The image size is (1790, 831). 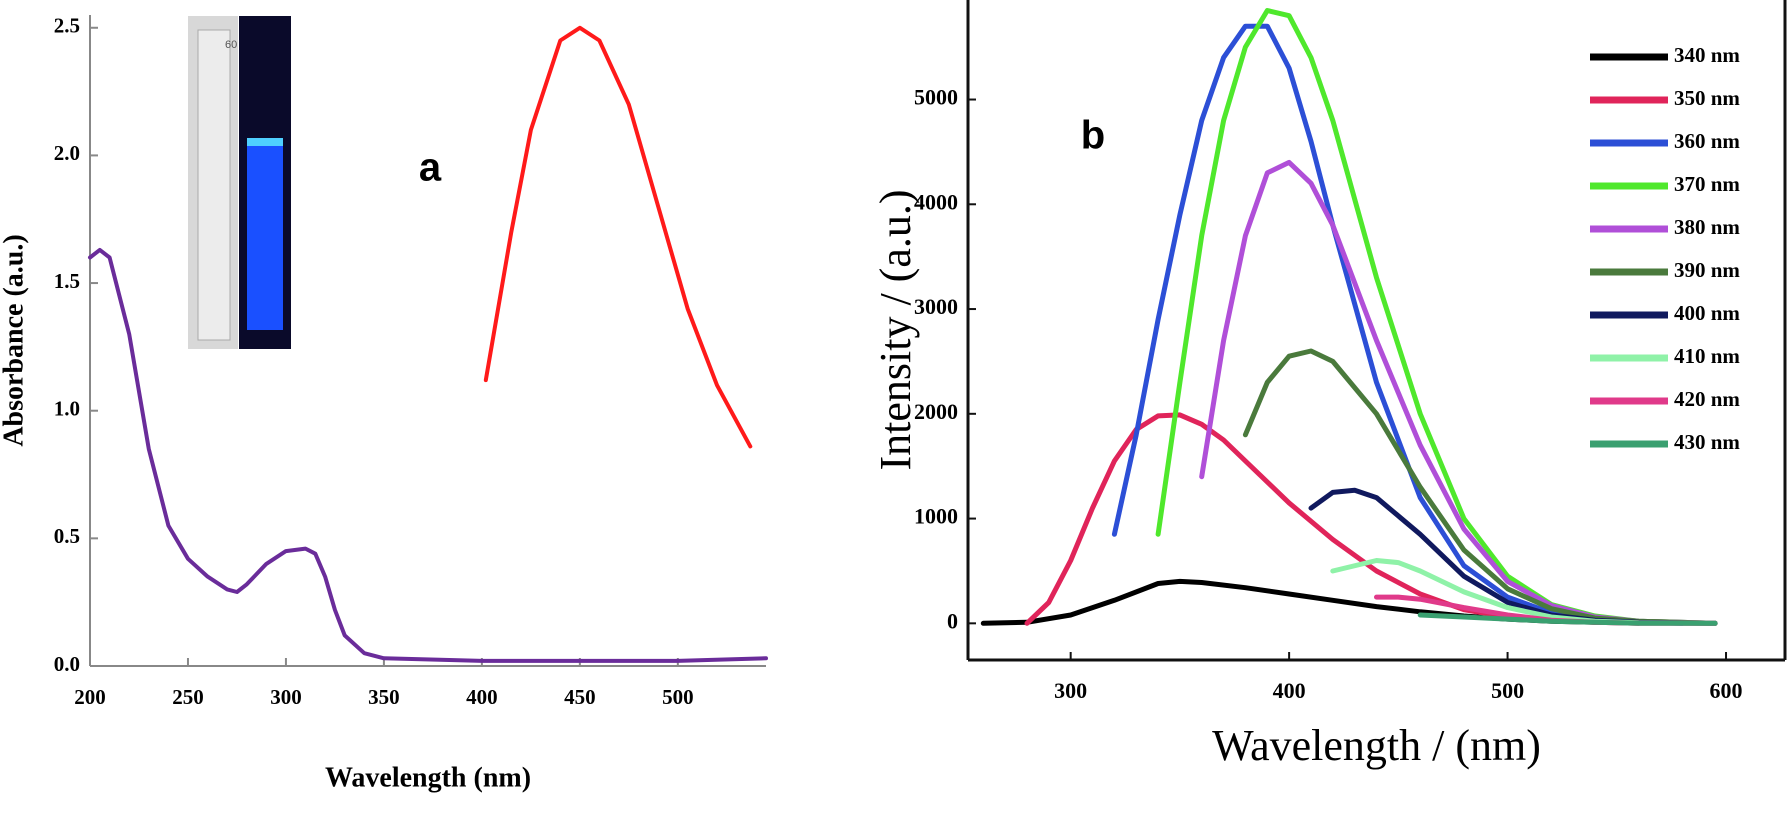 I want to click on legend-label: 340 nm, so click(x=1707, y=55).